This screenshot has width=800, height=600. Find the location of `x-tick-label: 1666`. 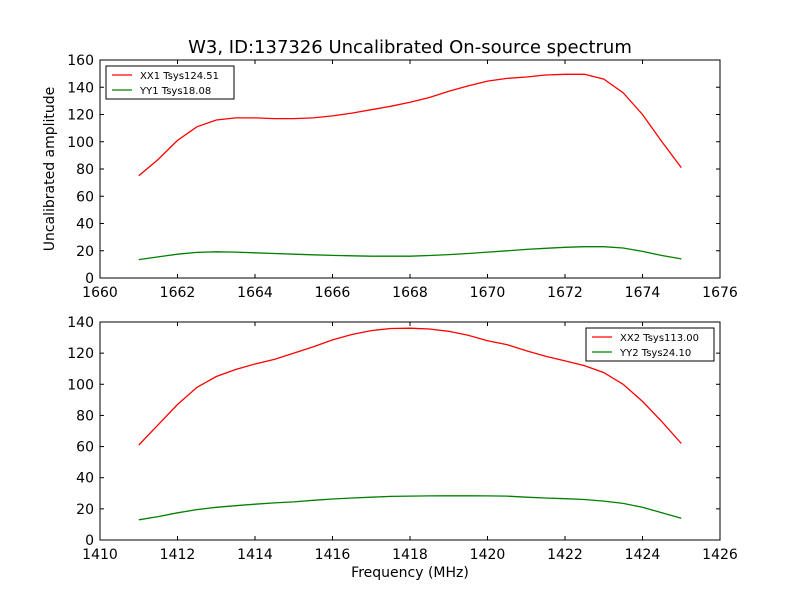

x-tick-label: 1666 is located at coordinates (333, 293).